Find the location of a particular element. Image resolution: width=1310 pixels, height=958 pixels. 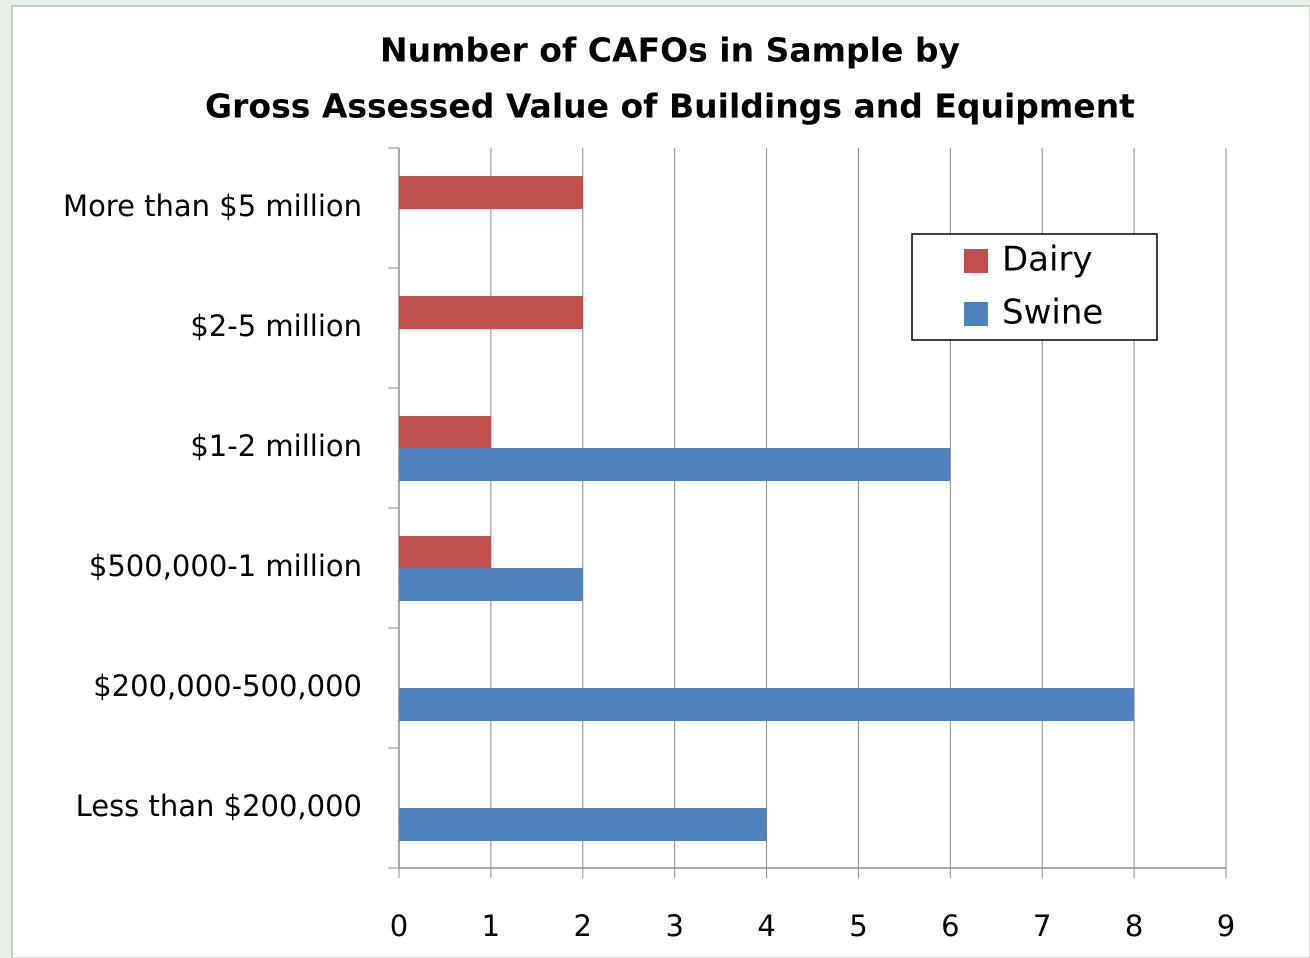

y-tick-label: More than $5 million is located at coordinates (212, 206).